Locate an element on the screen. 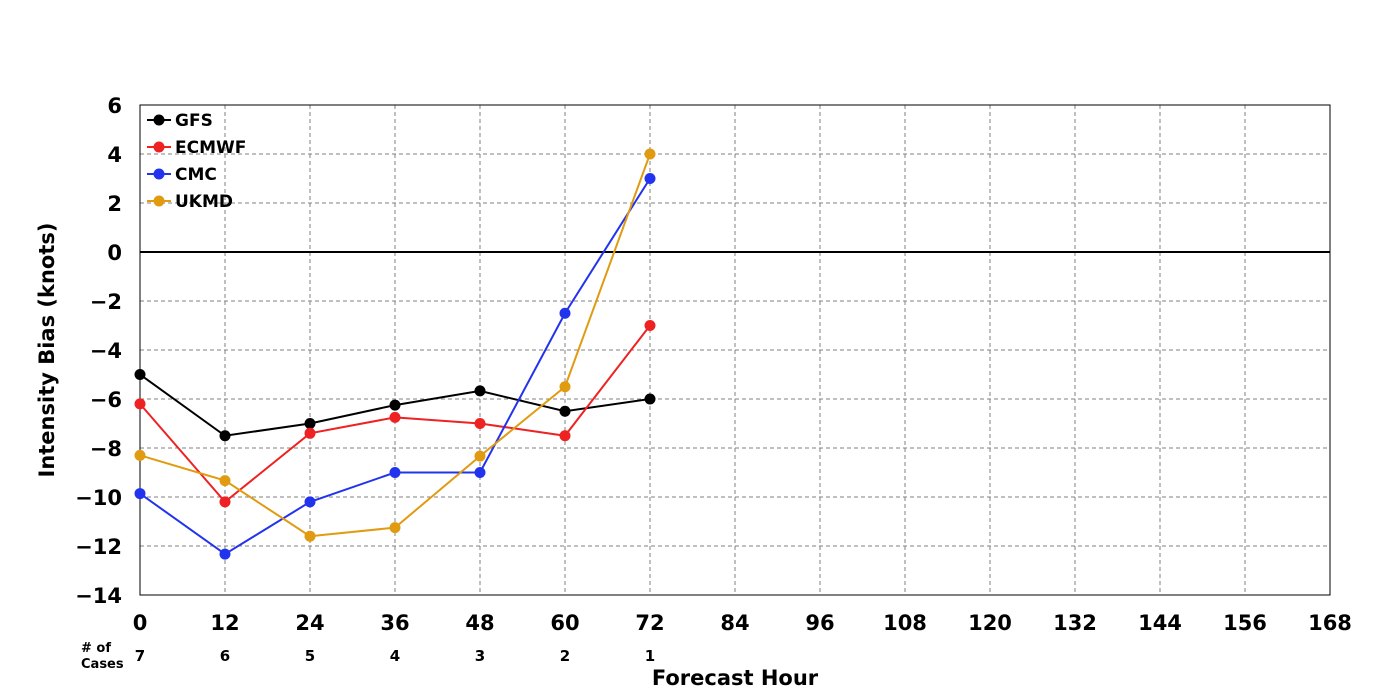 This screenshot has width=1400, height=700. legend-label: UKMD is located at coordinates (204, 202).